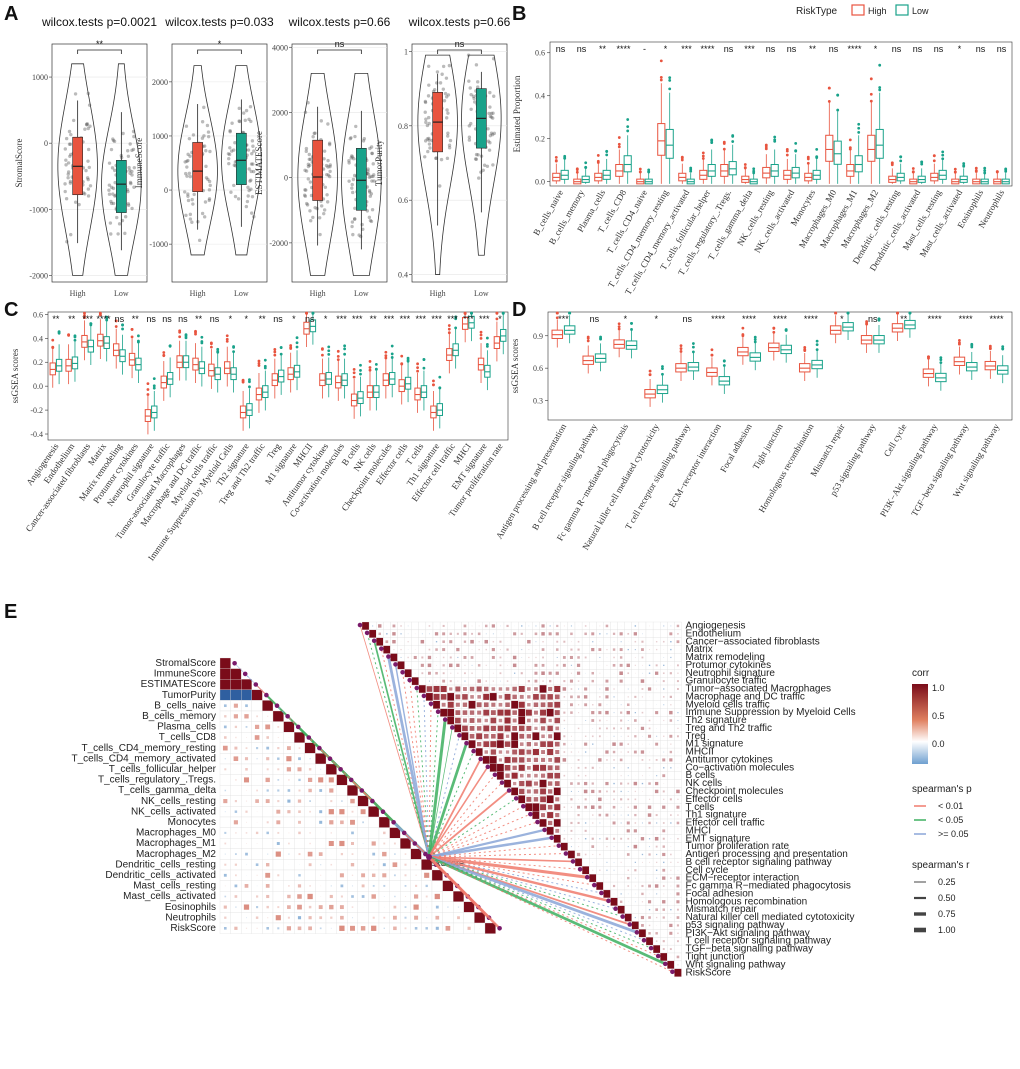  What do you see at coordinates (149, 748) in the screenshot?
I see `left-row-label: T_cells_CD4_memory_resting` at bounding box center [149, 748].